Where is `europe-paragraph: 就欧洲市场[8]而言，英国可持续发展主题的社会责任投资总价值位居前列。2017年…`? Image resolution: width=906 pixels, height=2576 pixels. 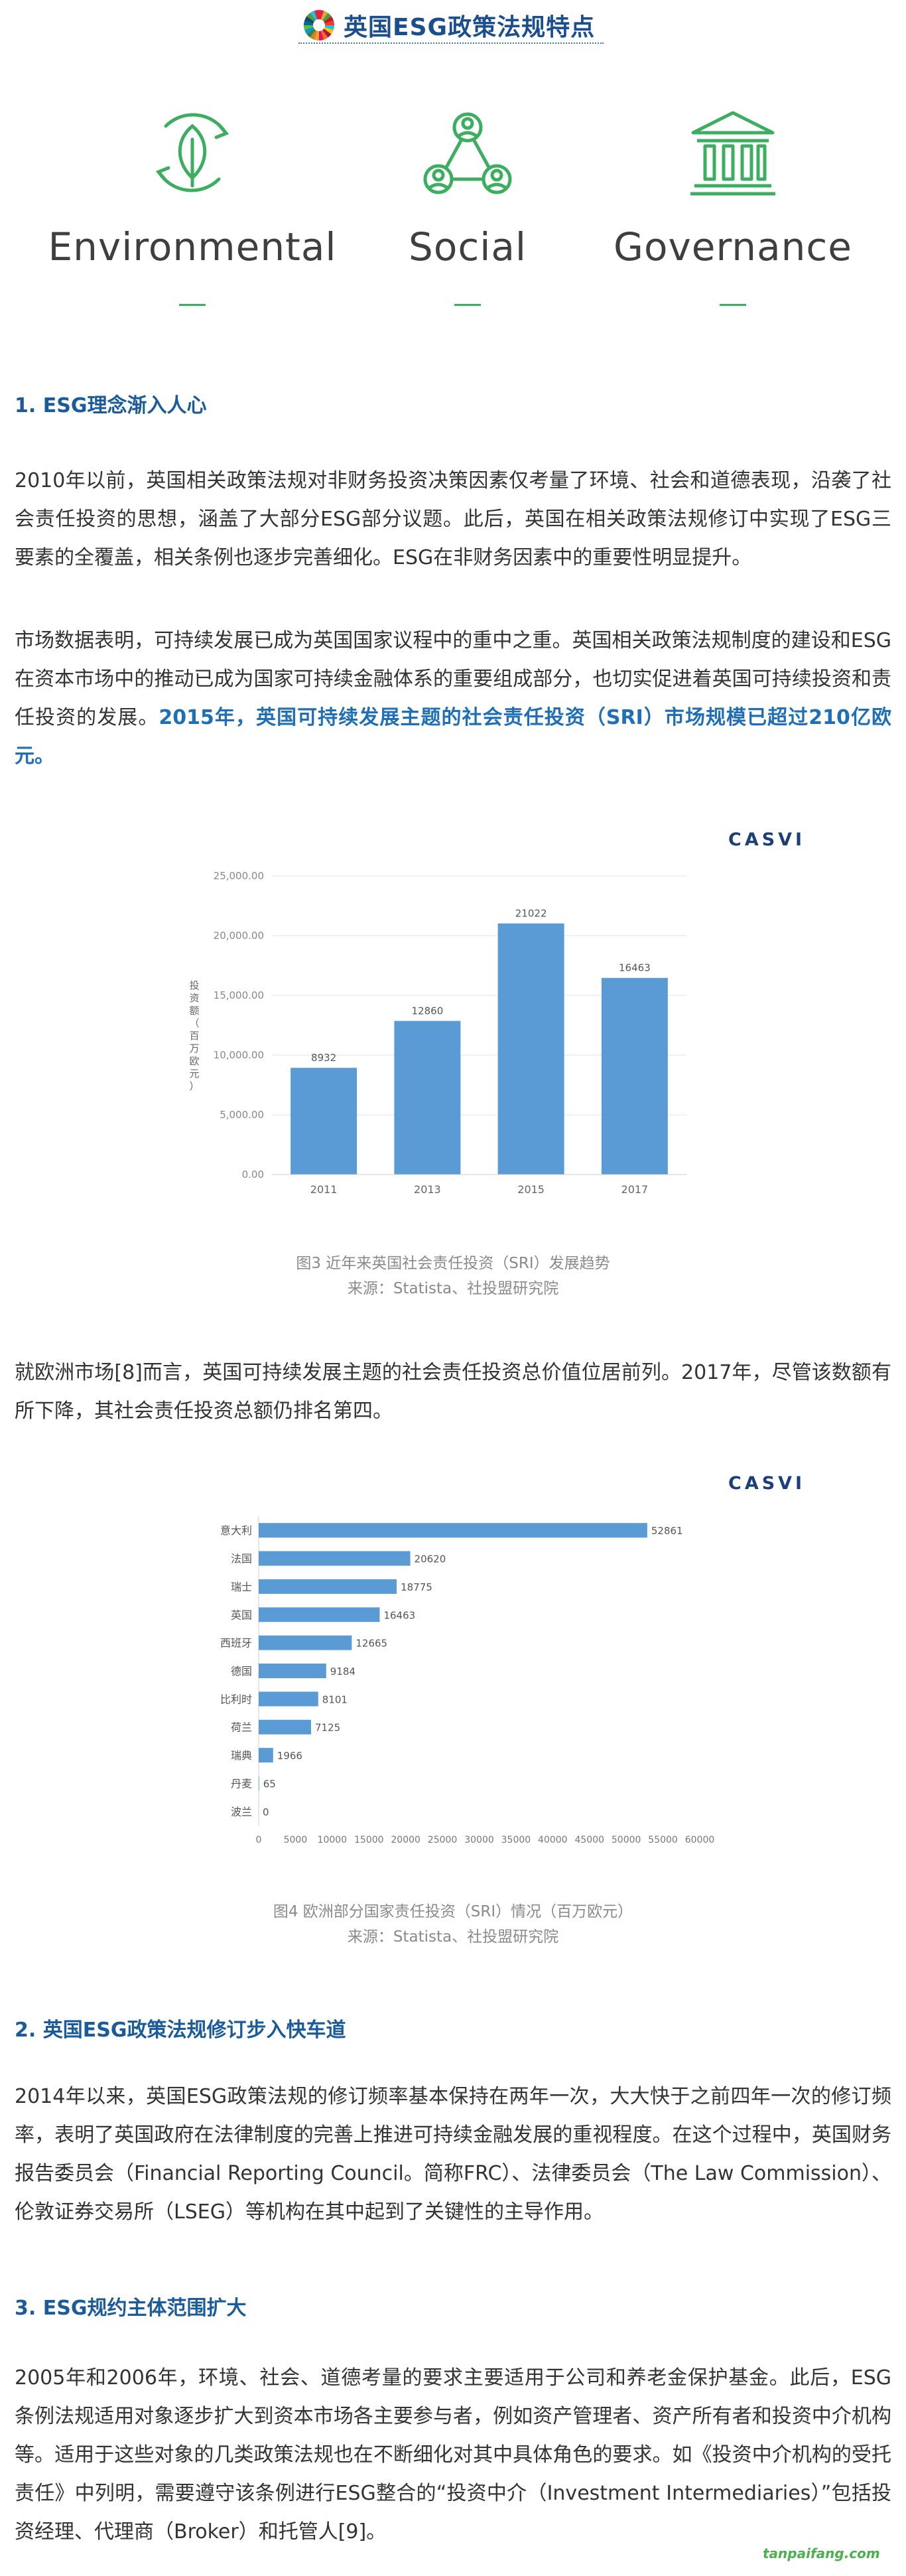 europe-paragraph: 就欧洲市场[8]而言，英国可持续发展主题的社会责任投资总价值位居前列。2017年… is located at coordinates (453, 1392).